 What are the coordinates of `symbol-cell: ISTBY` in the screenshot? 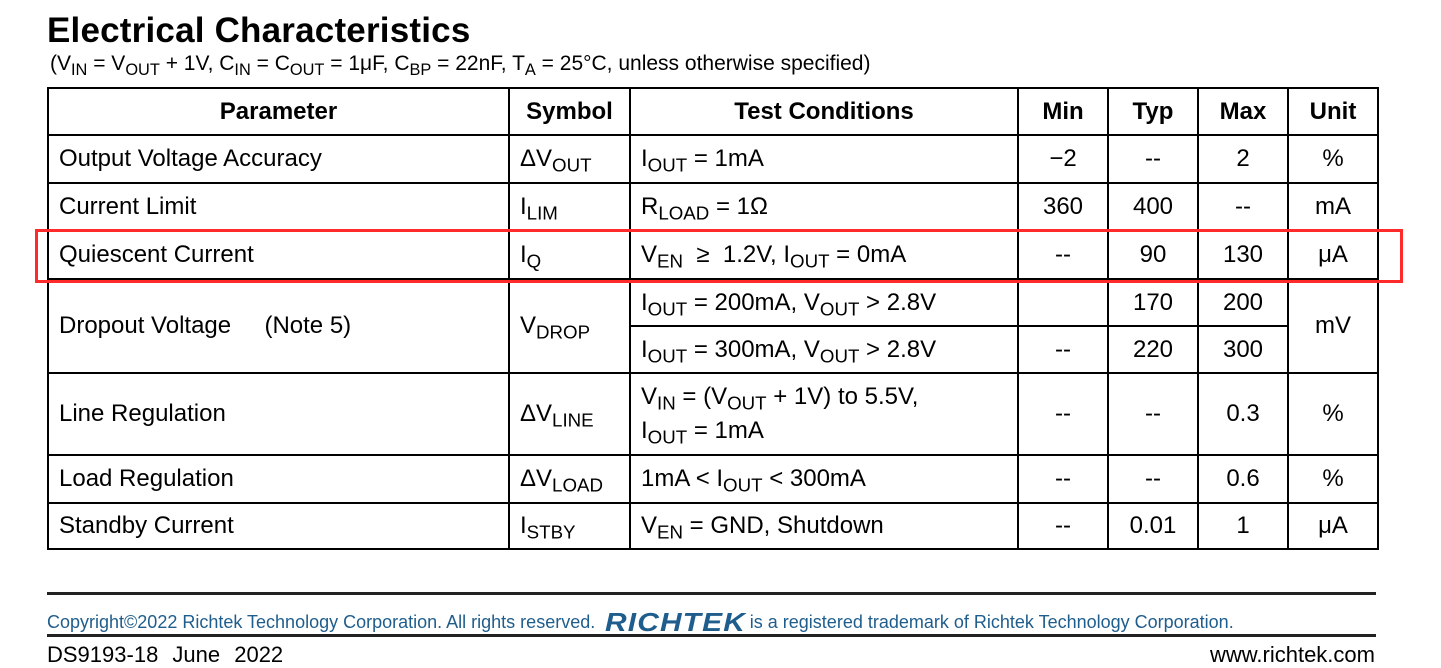 It's located at (569, 526).